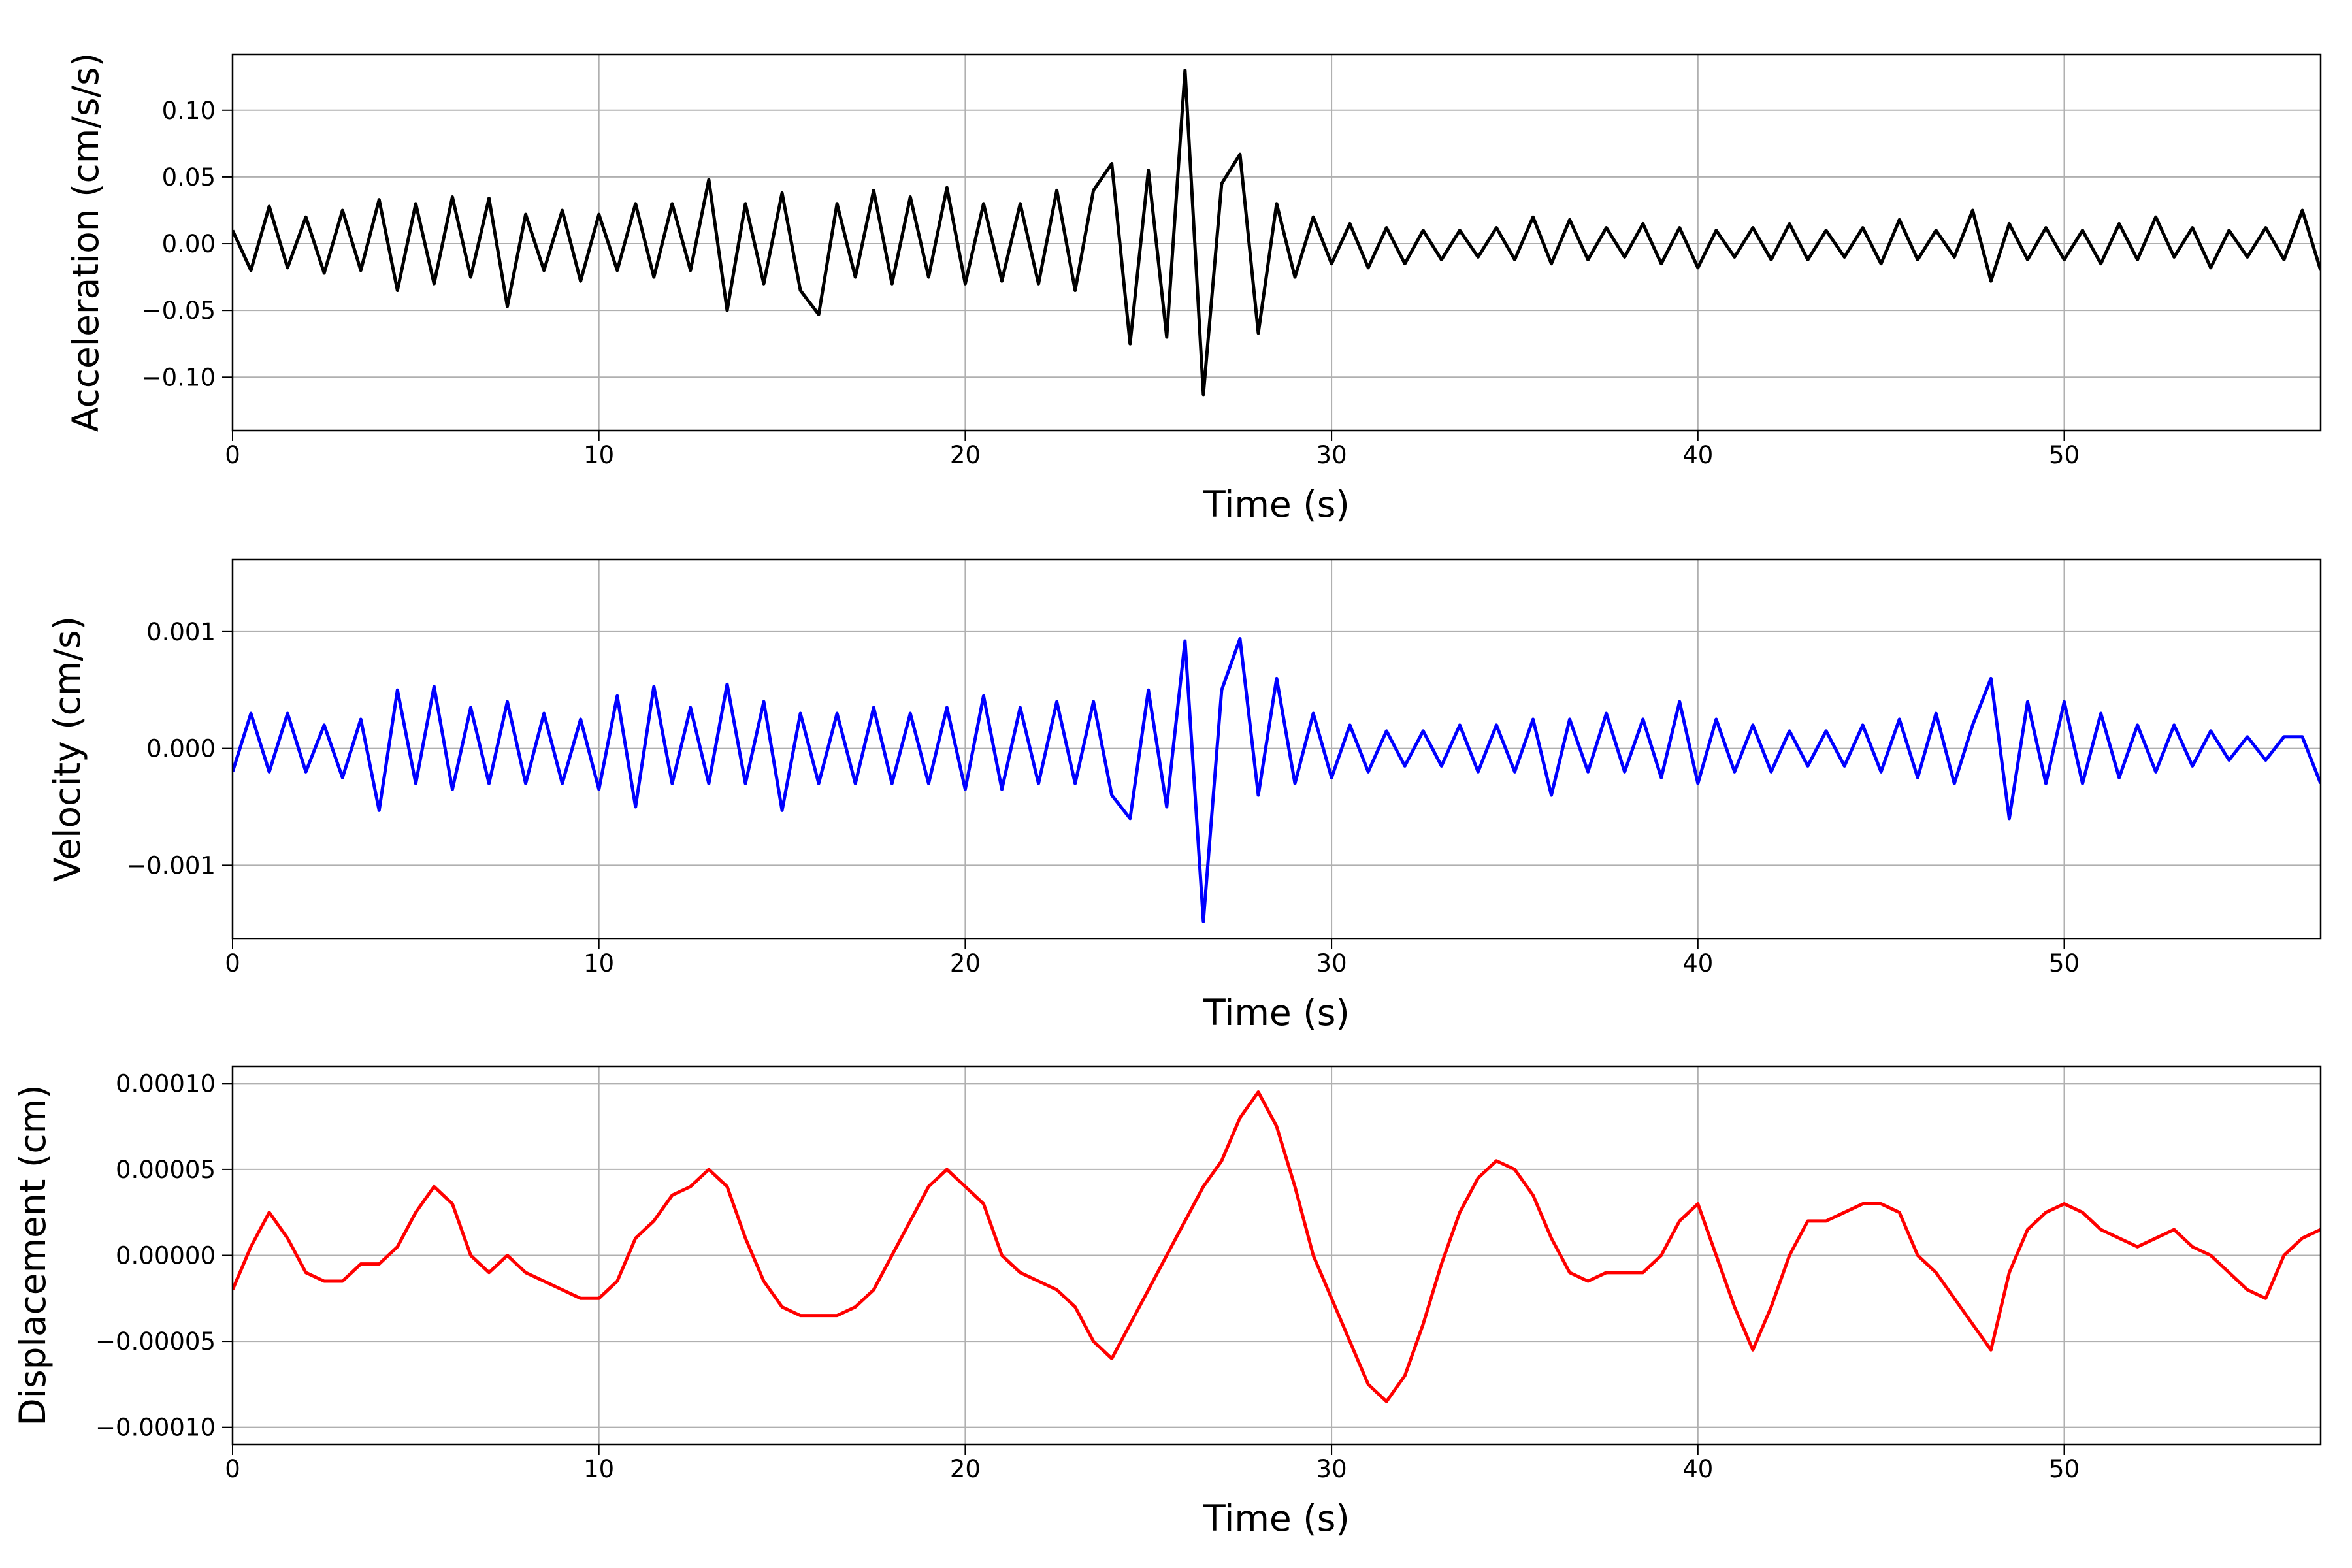 The image size is (2352, 1568). Describe the element at coordinates (166, 1084) in the screenshot. I see `y-tick-label: 0.00010` at that location.